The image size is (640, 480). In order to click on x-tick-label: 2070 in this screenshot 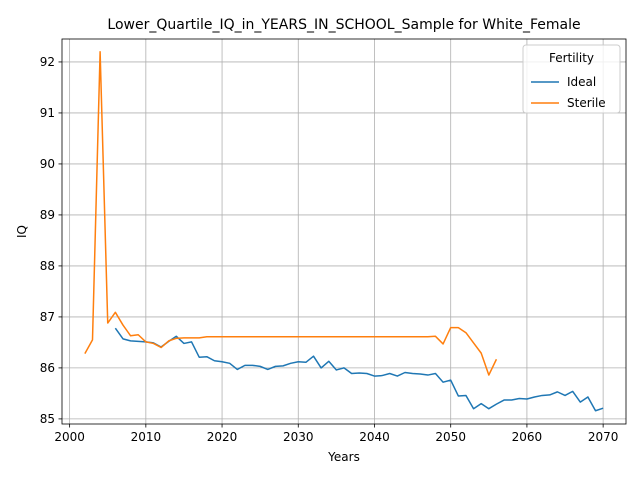, I will do `click(603, 437)`.